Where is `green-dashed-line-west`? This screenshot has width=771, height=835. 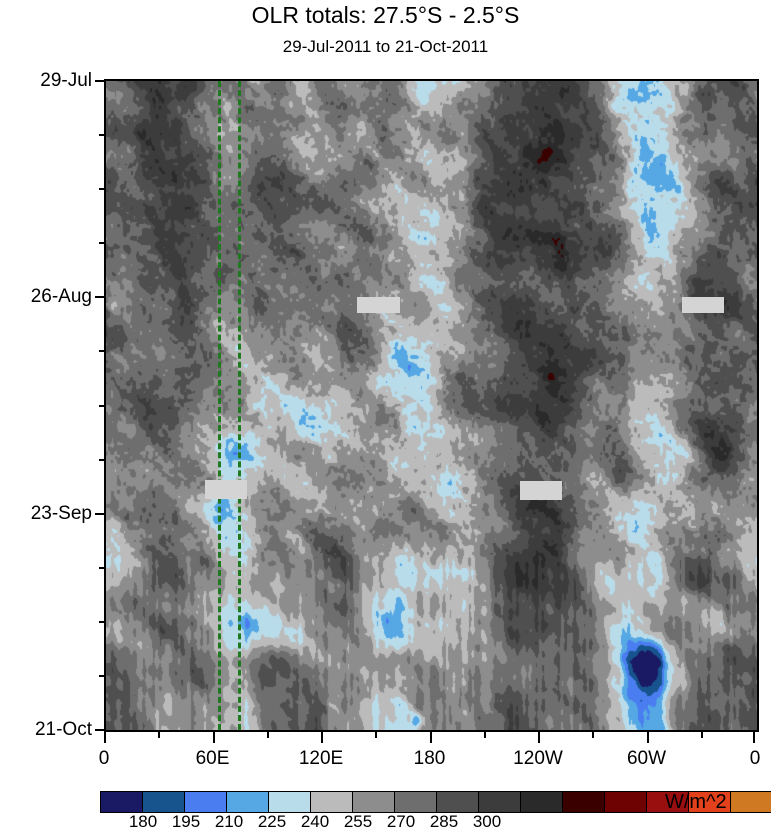 green-dashed-line-west is located at coordinates (220, 405).